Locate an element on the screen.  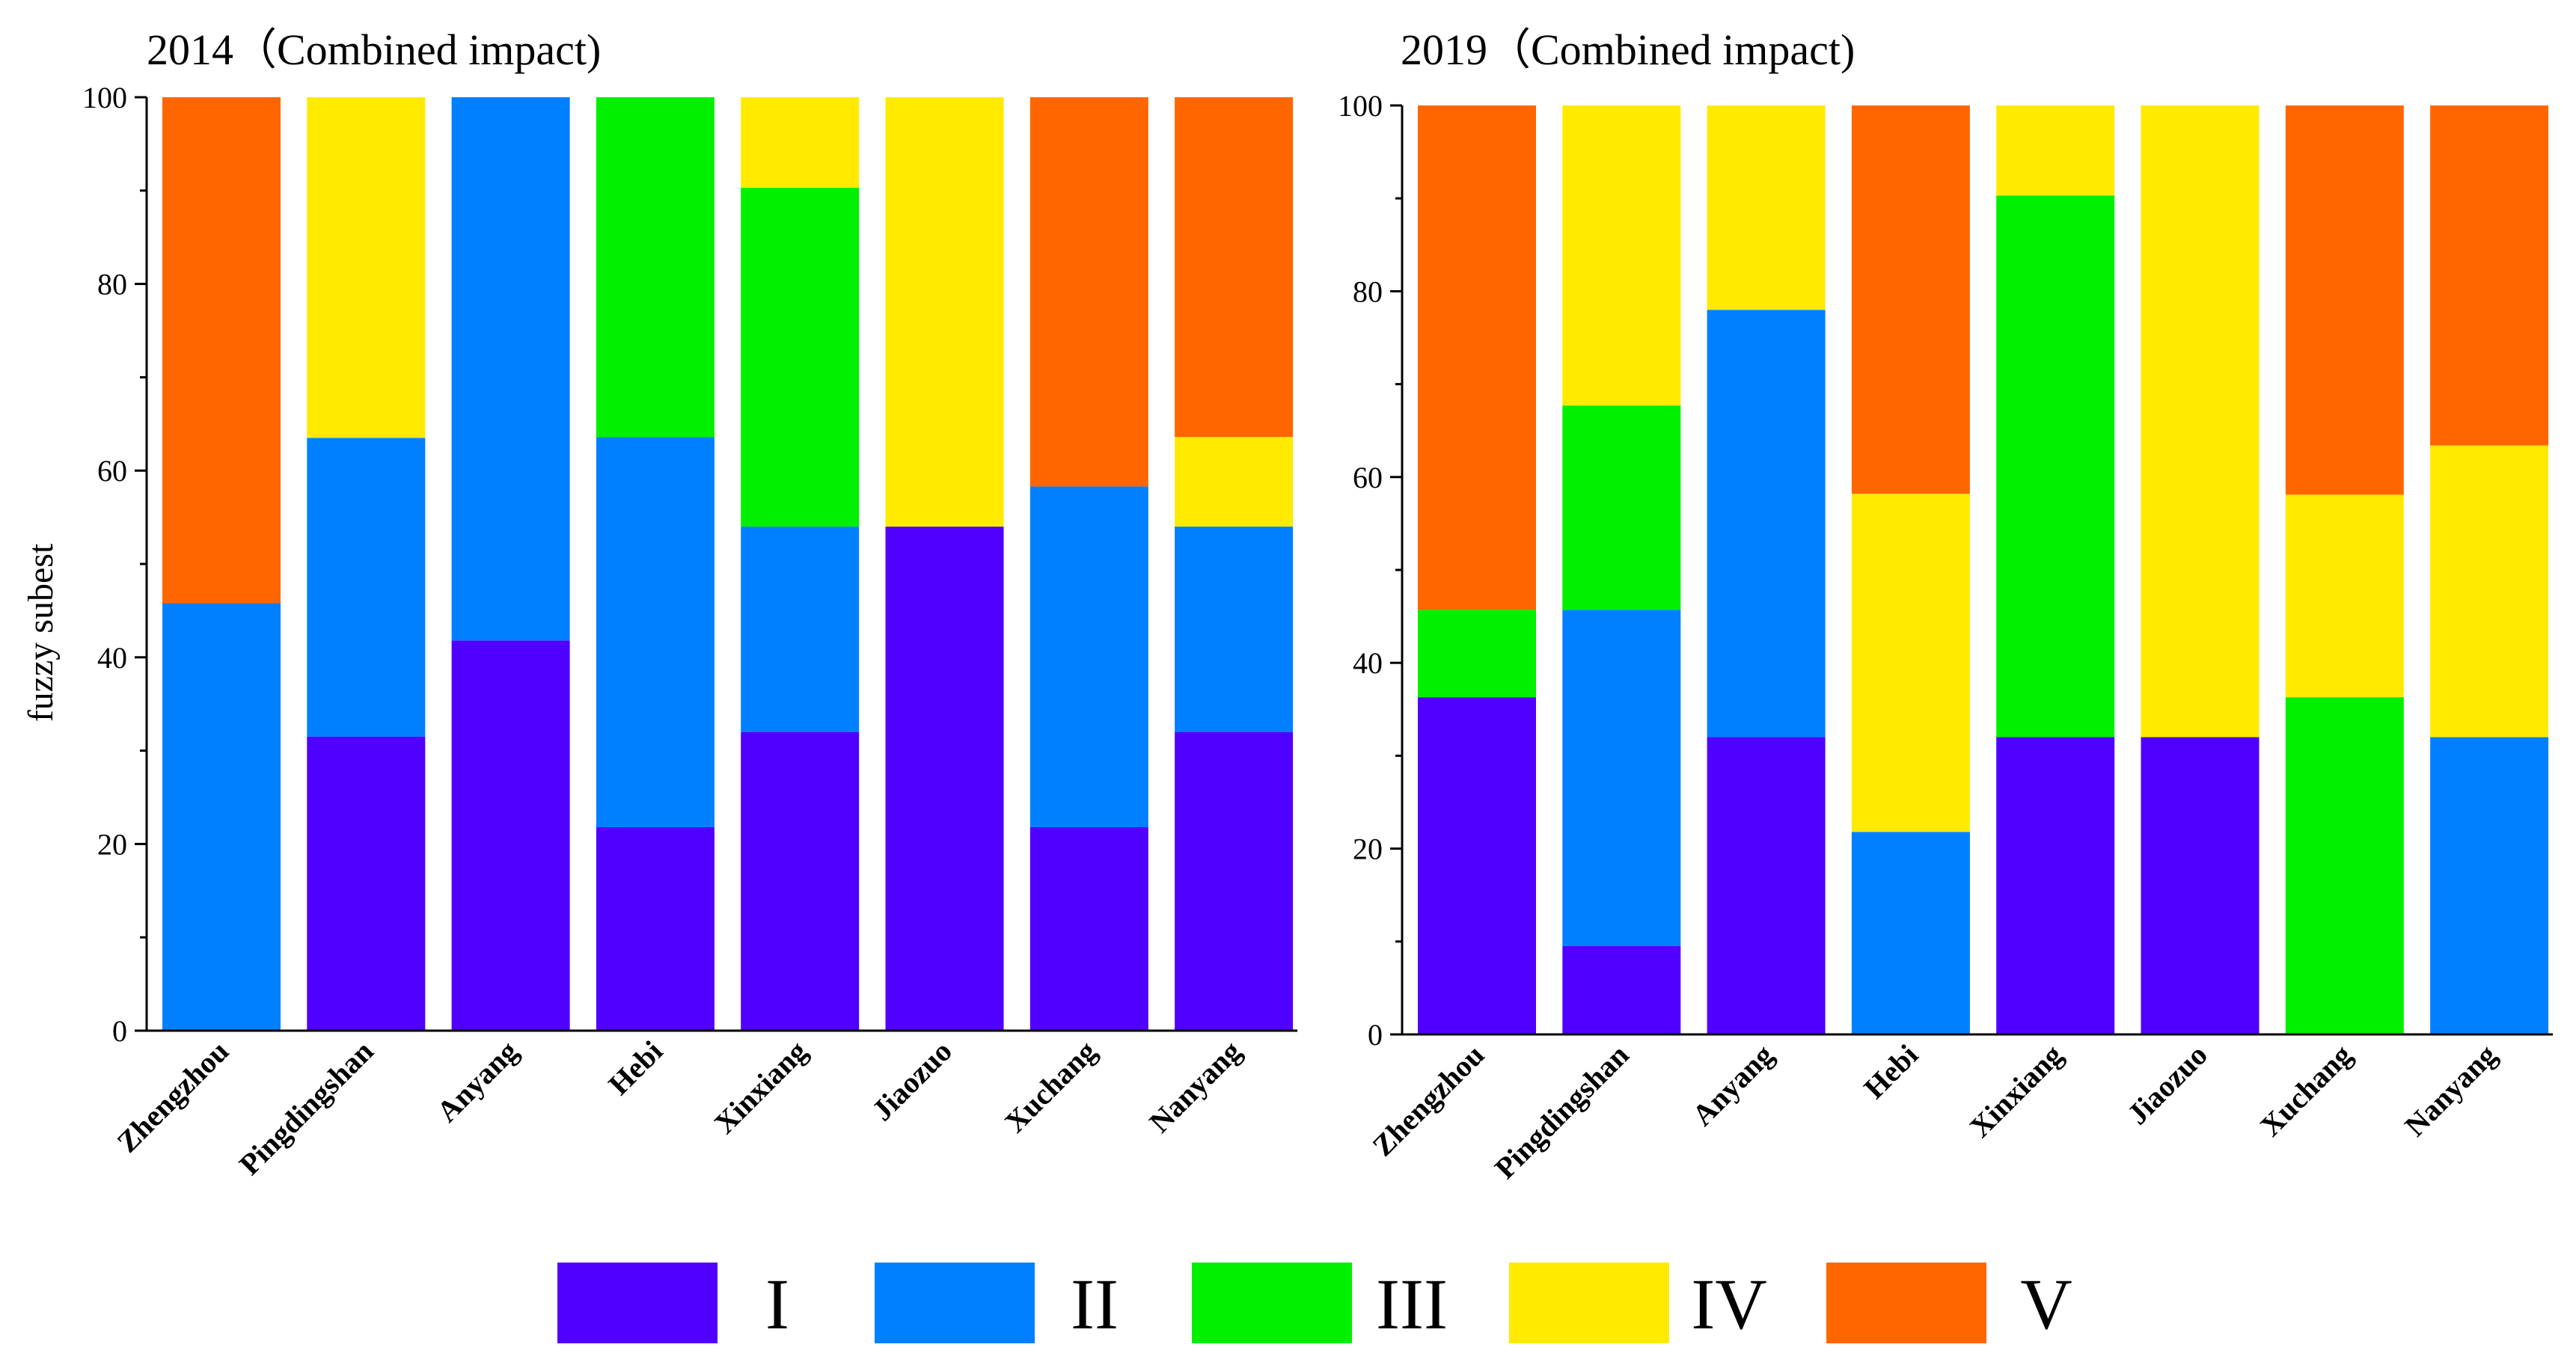
y-axis-label: fuzzy subest is located at coordinates (41, 632).